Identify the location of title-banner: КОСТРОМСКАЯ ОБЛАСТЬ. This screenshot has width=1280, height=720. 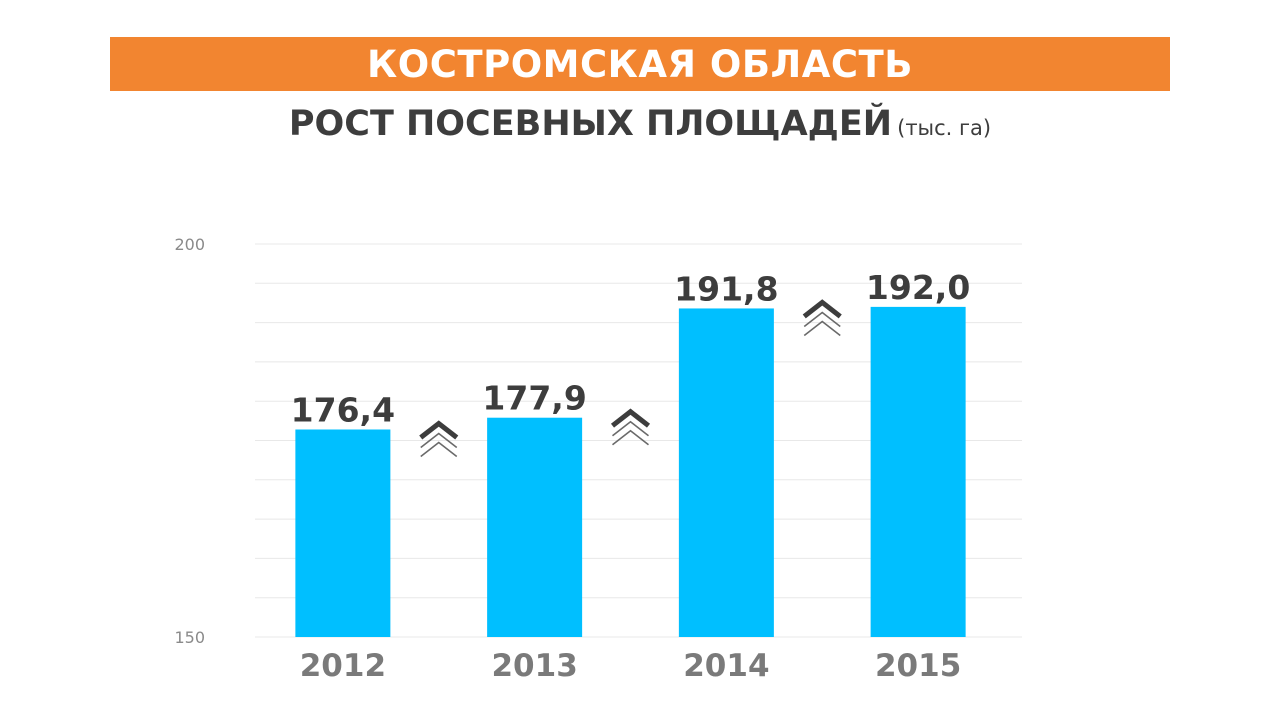
(640, 64).